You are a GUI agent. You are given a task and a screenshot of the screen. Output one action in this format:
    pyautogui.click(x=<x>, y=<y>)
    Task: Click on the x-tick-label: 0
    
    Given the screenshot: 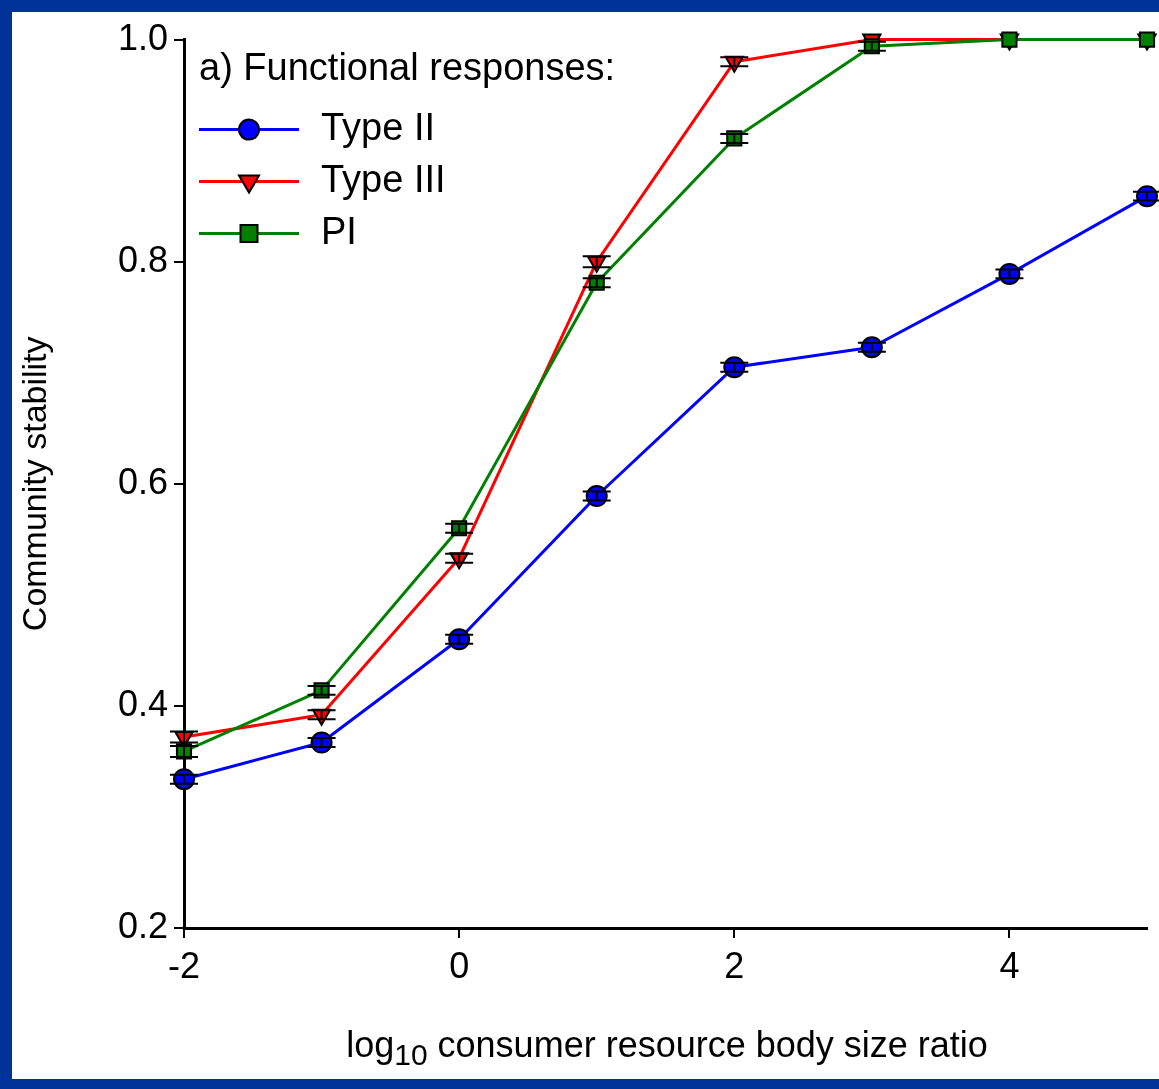 What is the action you would take?
    pyautogui.click(x=459, y=965)
    